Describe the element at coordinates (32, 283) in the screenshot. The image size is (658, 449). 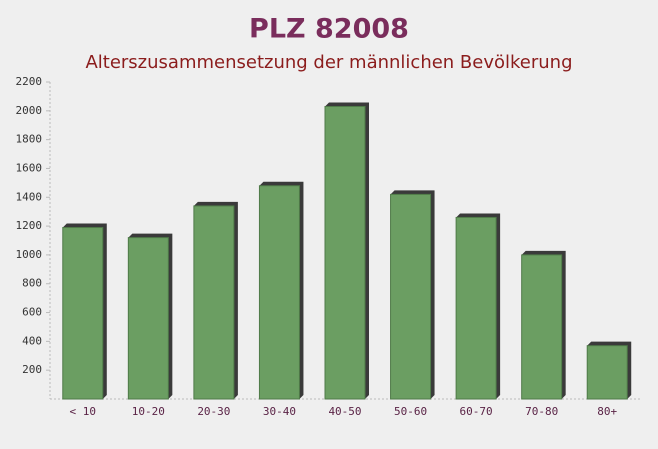
I see `y-tick-label: 800` at that location.